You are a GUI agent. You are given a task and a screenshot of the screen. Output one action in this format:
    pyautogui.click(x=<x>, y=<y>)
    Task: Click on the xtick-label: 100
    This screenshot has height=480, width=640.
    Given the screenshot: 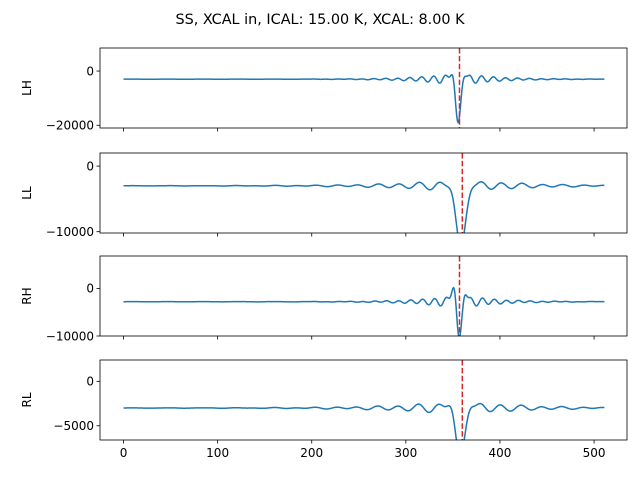 What is the action you would take?
    pyautogui.click(x=217, y=453)
    